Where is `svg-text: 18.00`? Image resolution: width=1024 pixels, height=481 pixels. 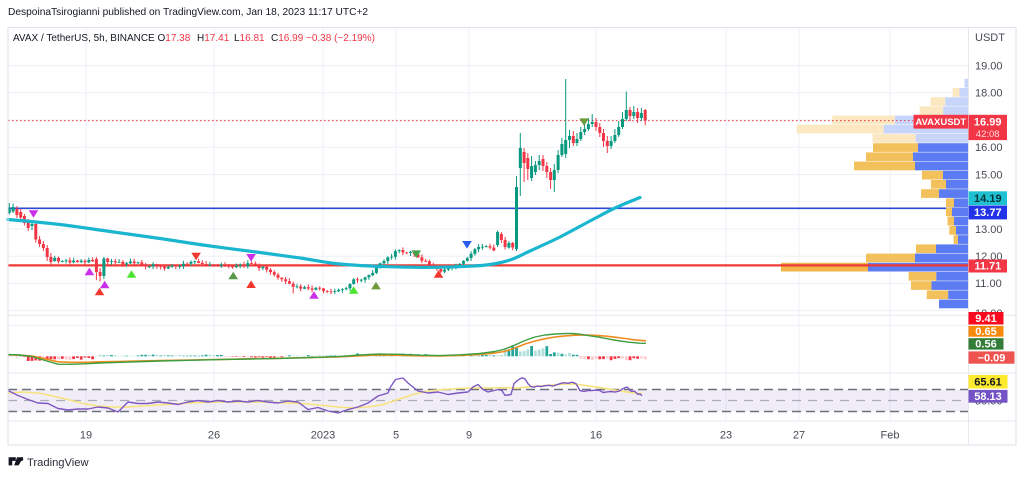 svg-text: 18.00 is located at coordinates (989, 94).